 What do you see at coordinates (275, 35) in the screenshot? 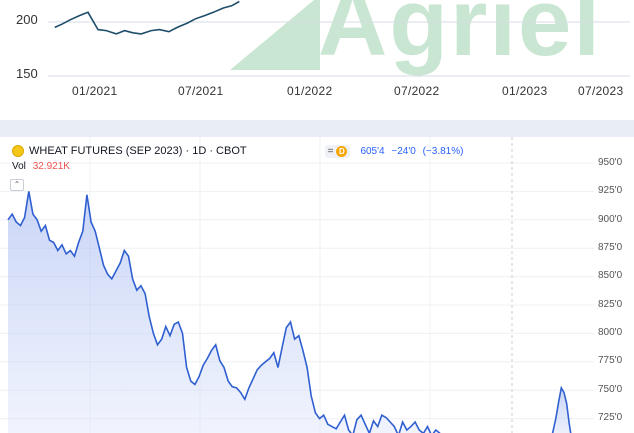
I see `watermark-shape` at bounding box center [275, 35].